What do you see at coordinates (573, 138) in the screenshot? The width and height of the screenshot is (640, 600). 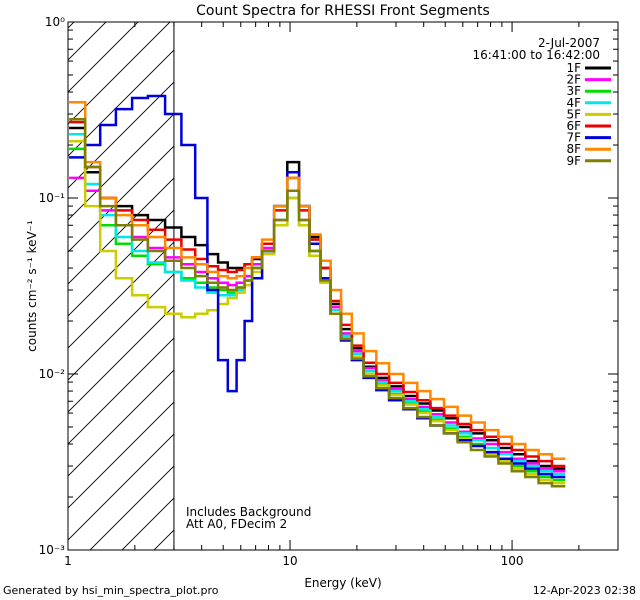 I see `legend-label-7F: 7F` at bounding box center [573, 138].